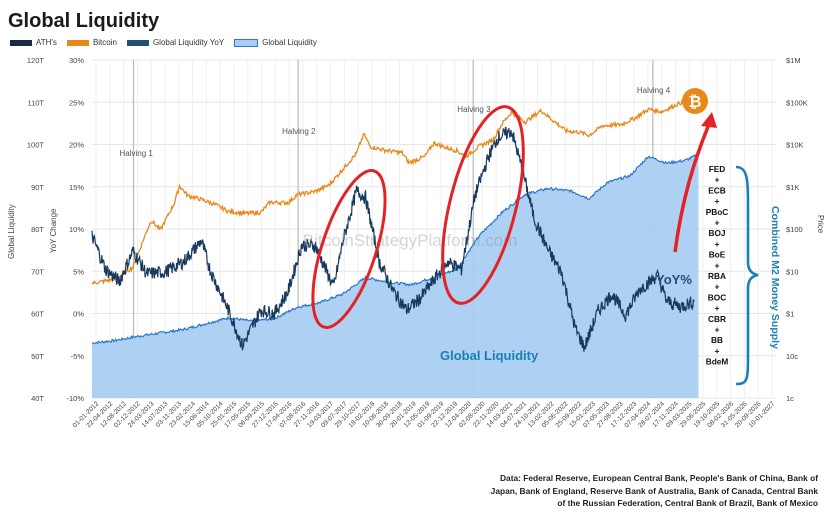  Describe the element at coordinates (793, 60) in the screenshot. I see `right-tick-label: $1M` at that location.